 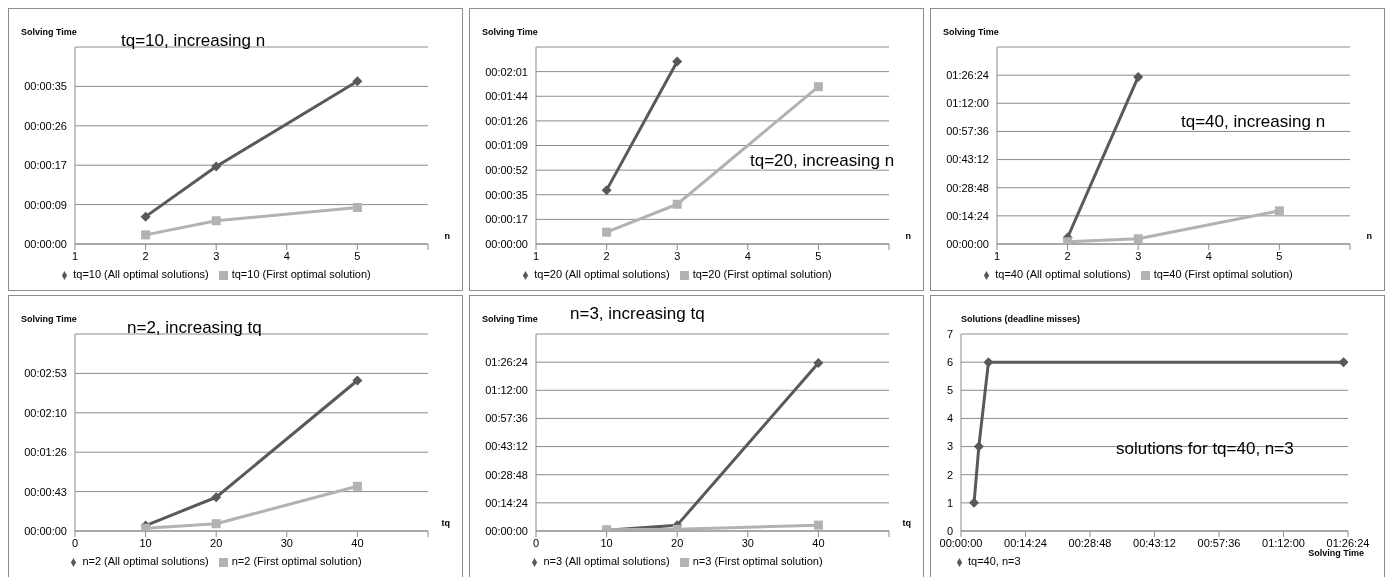 What do you see at coordinates (141, 274) in the screenshot?
I see `legend-label: tq=10 (All optimal solutions)` at bounding box center [141, 274].